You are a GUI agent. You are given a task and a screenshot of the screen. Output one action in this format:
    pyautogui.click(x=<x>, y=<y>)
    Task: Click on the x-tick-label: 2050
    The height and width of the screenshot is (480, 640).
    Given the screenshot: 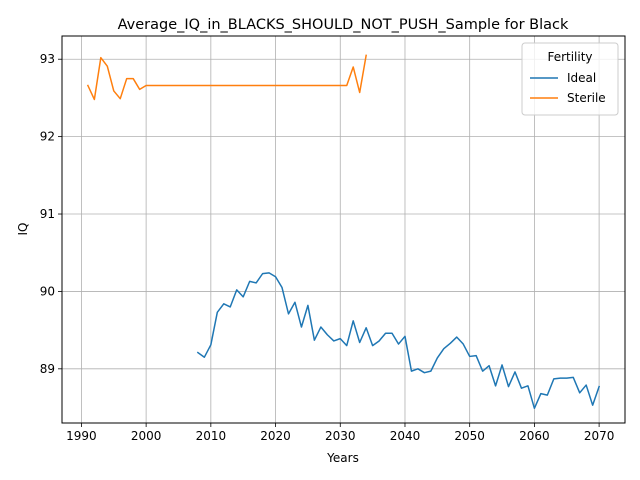 What is the action you would take?
    pyautogui.click(x=469, y=436)
    